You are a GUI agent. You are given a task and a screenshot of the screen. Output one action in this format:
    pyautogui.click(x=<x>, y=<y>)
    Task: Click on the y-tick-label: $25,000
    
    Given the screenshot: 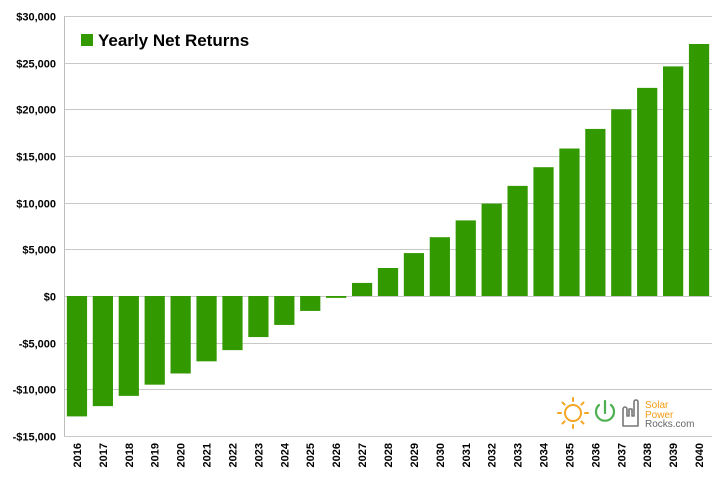 What is the action you would take?
    pyautogui.click(x=36, y=65)
    